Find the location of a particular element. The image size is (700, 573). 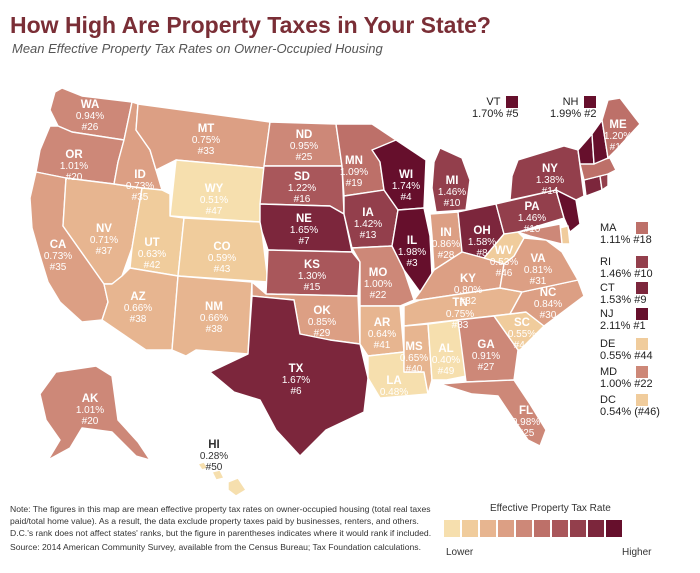

state-rate-ME: 1.20% is located at coordinates (618, 136).